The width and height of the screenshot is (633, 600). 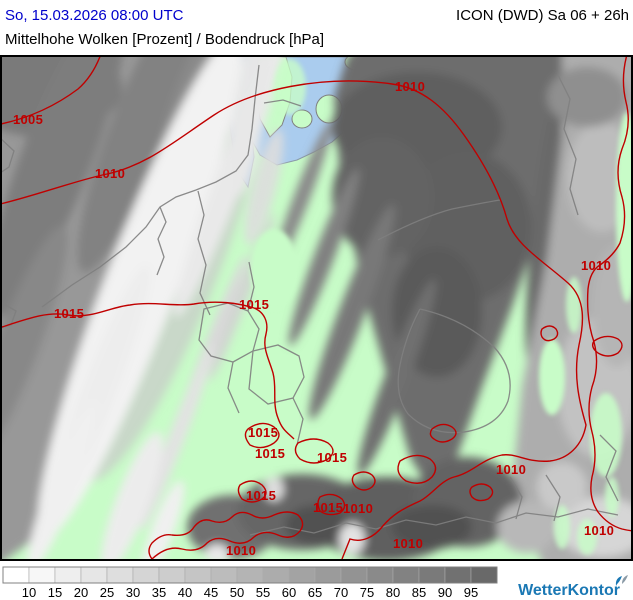 I want to click on legend-tick: 80, so click(x=393, y=592).